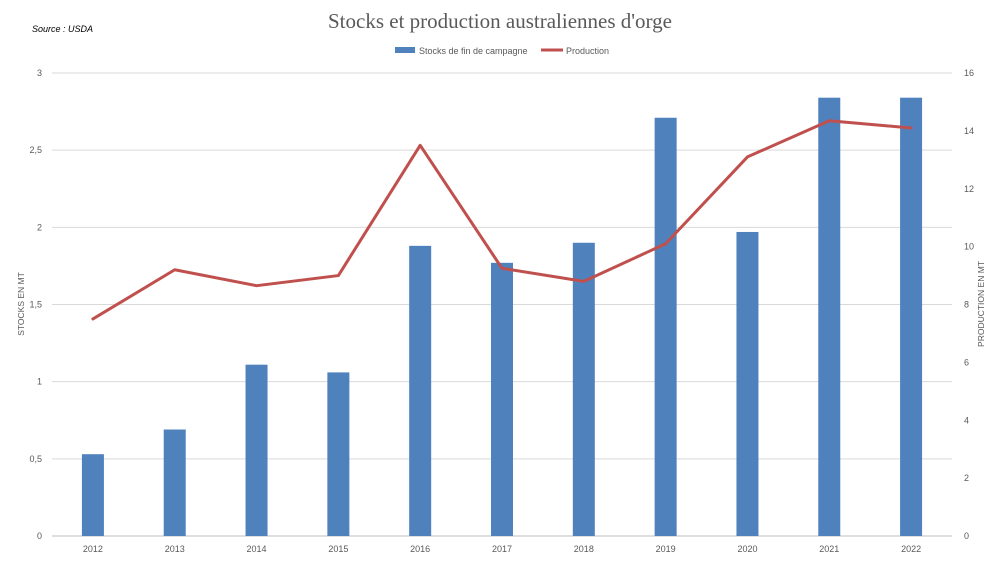 The image size is (1000, 562). I want to click on right-tick-label: 8, so click(966, 305).